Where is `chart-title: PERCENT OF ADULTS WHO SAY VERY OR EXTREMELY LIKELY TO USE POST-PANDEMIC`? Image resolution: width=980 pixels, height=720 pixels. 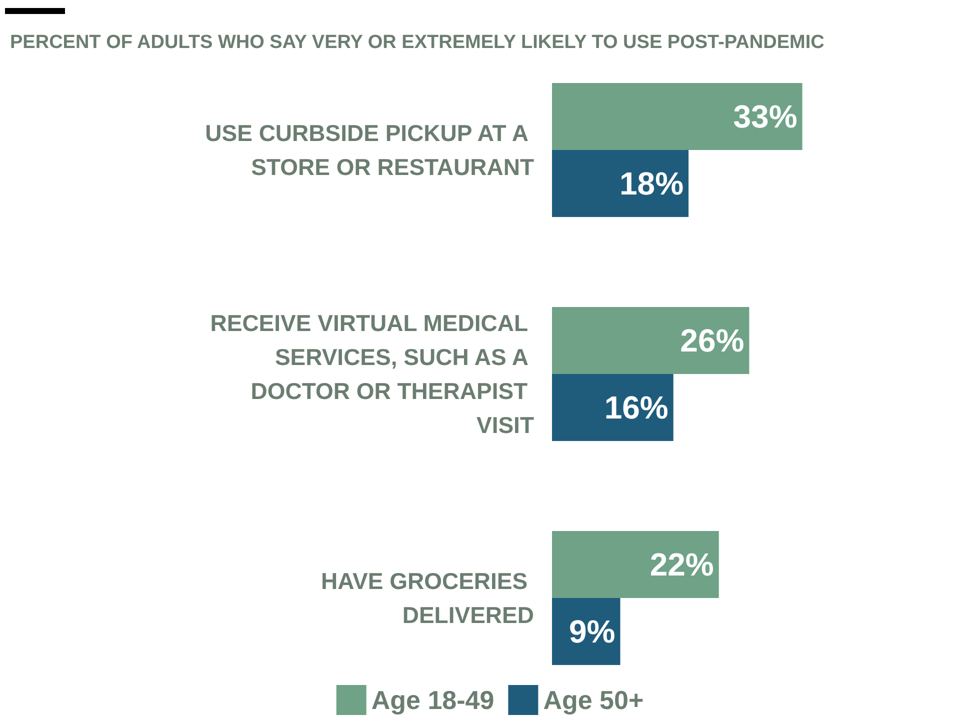
chart-title: PERCENT OF ADULTS WHO SAY VERY OR EXTREMELY LIKELY TO USE POST-PANDEMIC is located at coordinates (417, 42).